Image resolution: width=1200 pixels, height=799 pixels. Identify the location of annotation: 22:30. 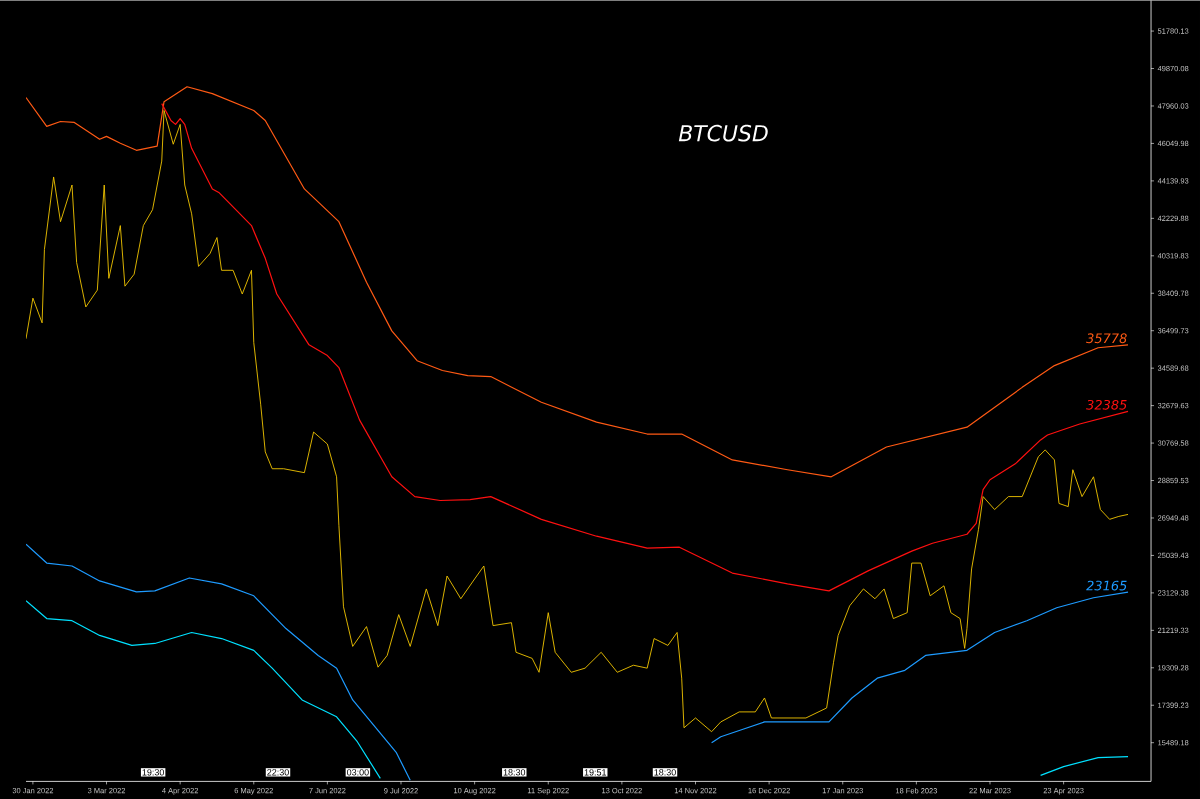
(278, 772).